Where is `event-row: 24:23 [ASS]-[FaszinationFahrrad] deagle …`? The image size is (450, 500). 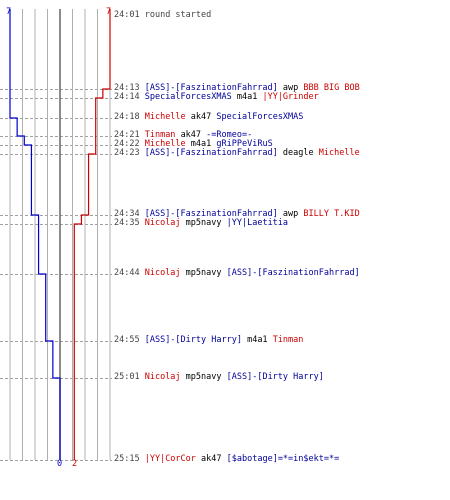
event-row: 24:23 [ASS]-[FaszinationFahrrad] deagle … is located at coordinates (237, 153).